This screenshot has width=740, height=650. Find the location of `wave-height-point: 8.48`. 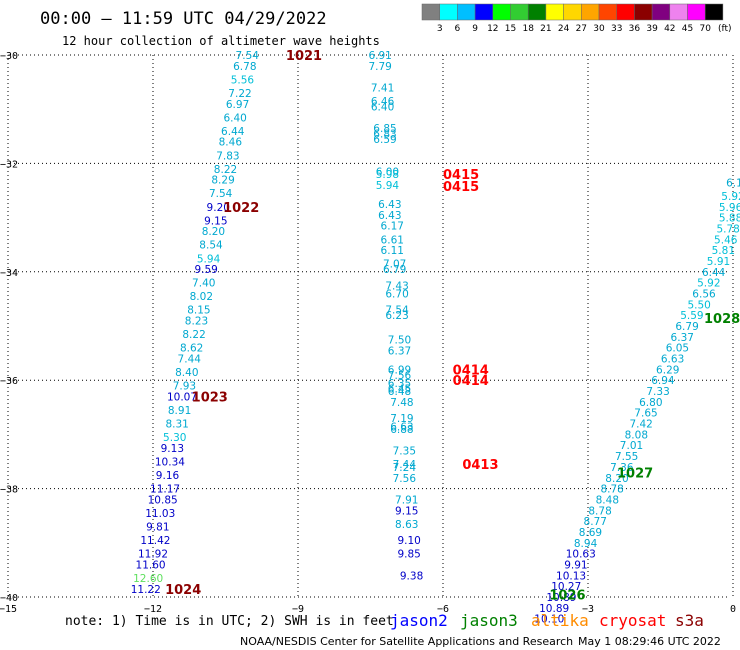

wave-height-point: 8.48 is located at coordinates (607, 500).